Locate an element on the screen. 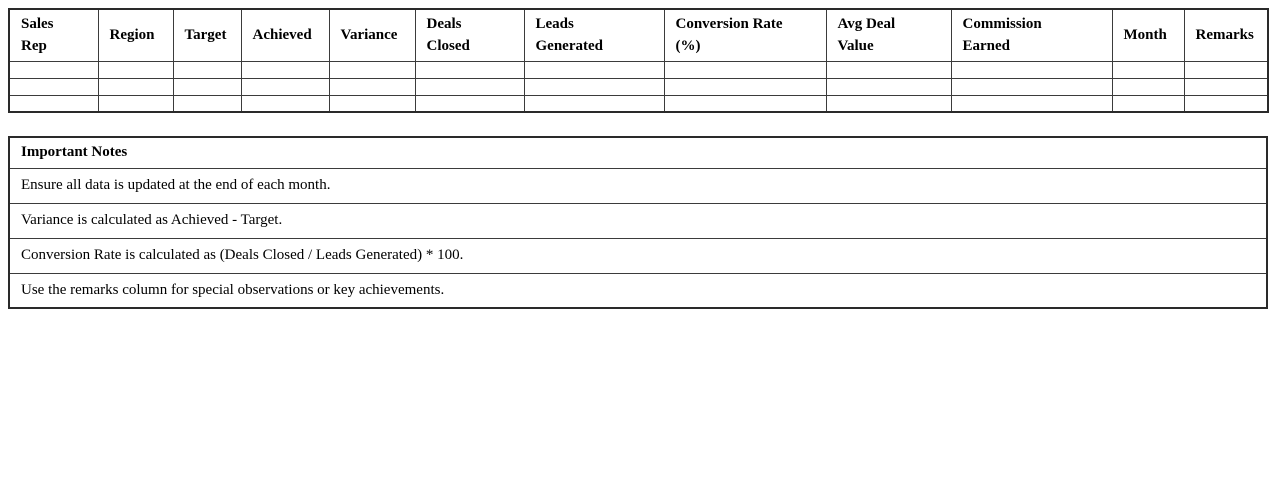  column-header-conversion-rate: Conversion Rate (%) is located at coordinates (745, 35).